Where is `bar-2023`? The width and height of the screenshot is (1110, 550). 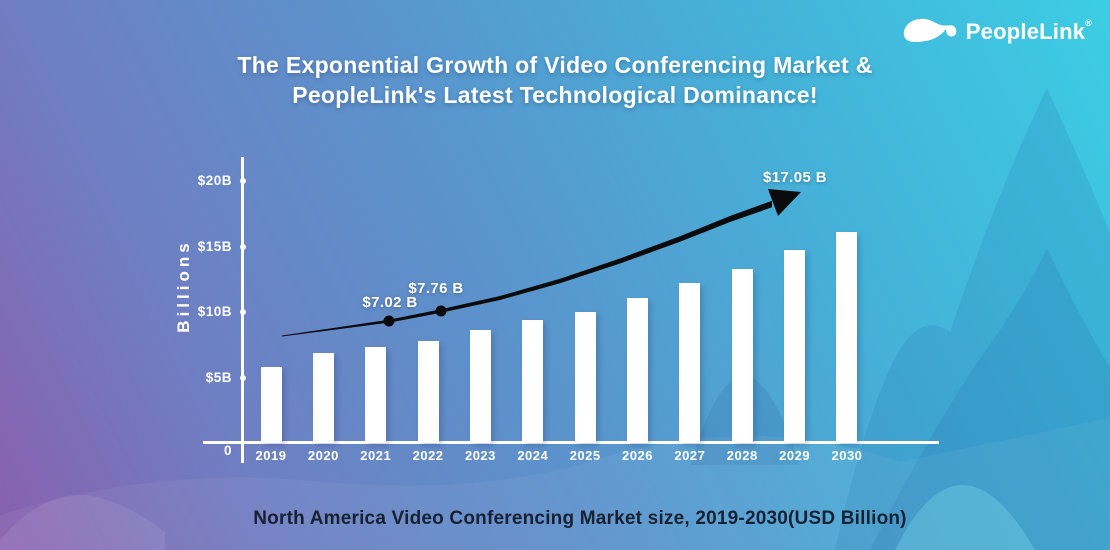
bar-2023 is located at coordinates (480, 386).